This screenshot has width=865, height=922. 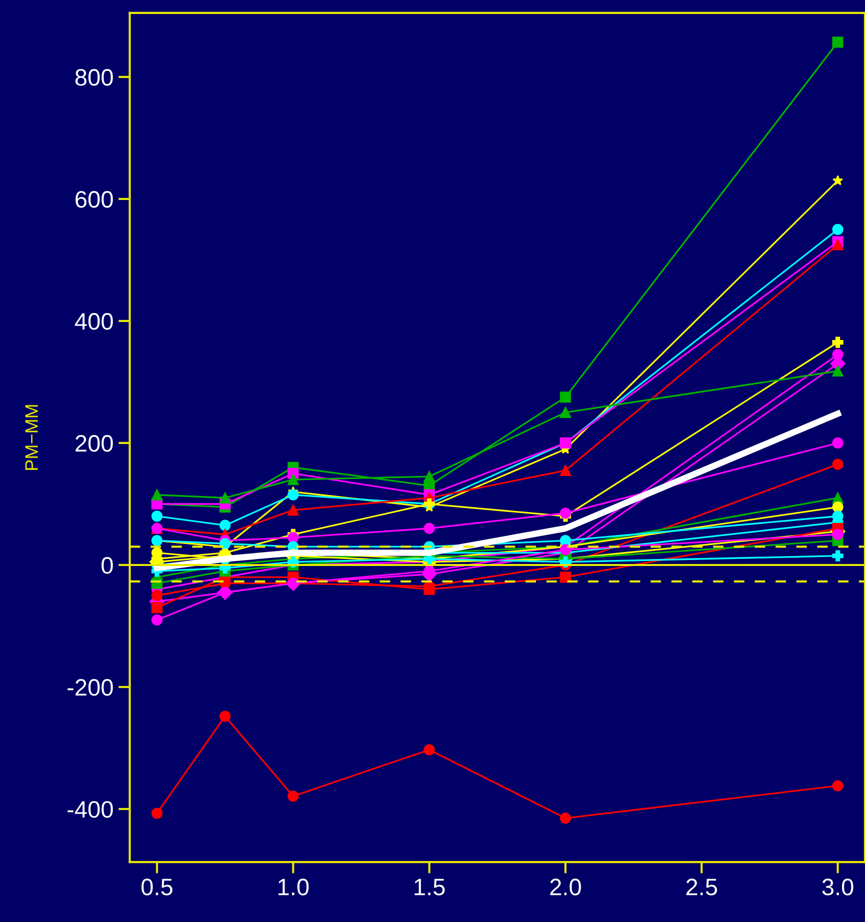 I want to click on y-tick-label: 600, so click(x=94, y=199).